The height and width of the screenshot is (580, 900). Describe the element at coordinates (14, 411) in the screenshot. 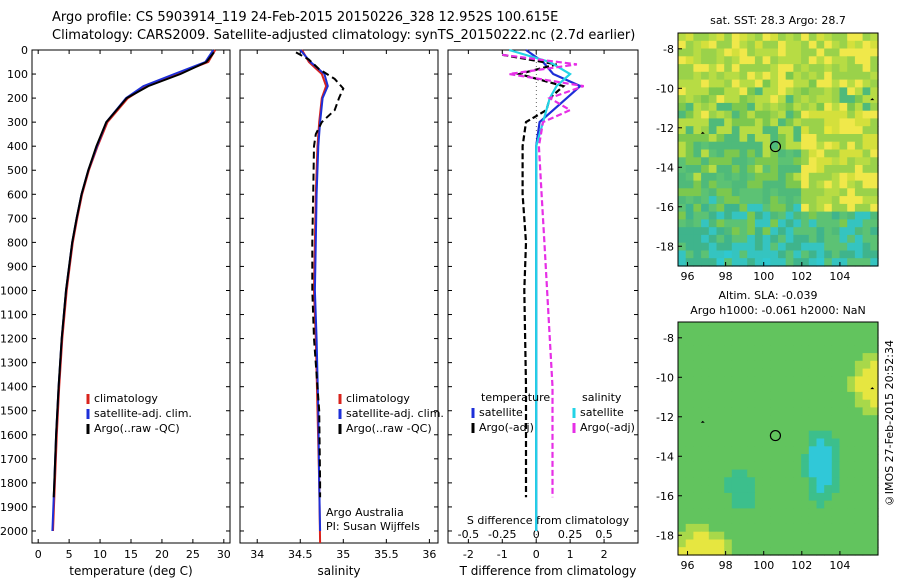

I see `y-tick-label: 1500` at that location.